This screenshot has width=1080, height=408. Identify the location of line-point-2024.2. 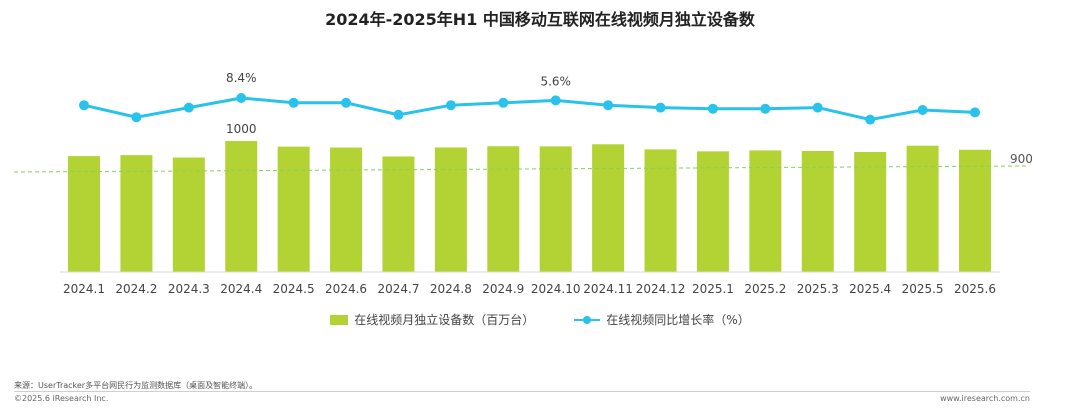
(136, 117).